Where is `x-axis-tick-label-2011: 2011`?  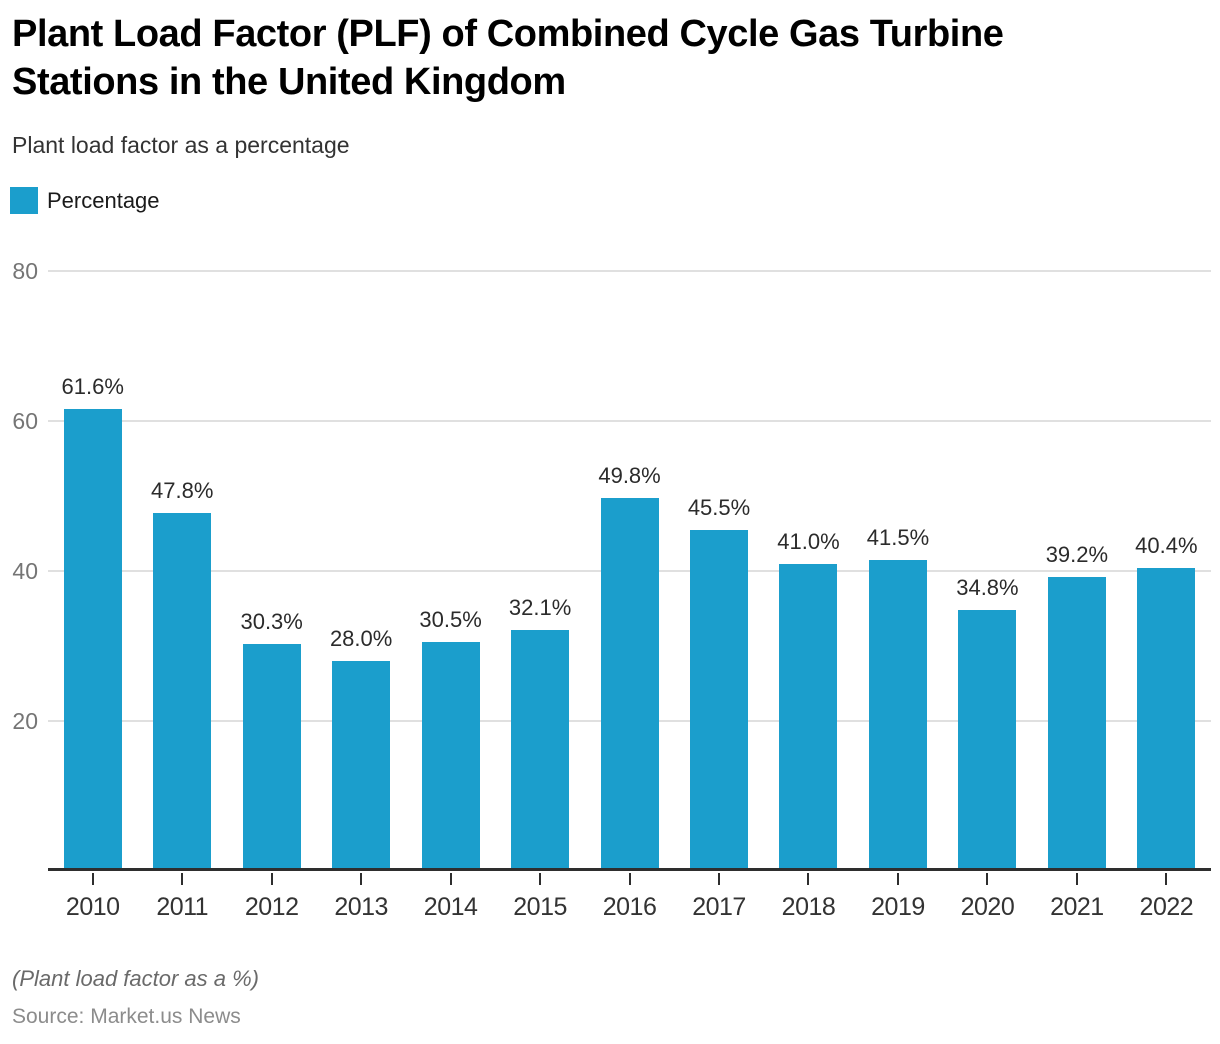
x-axis-tick-label-2011: 2011 is located at coordinates (182, 907).